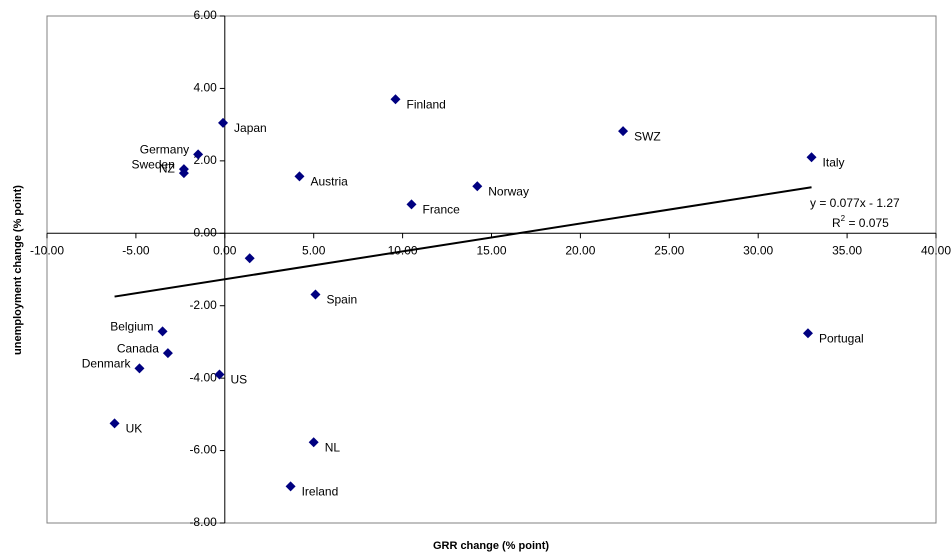 The height and width of the screenshot is (557, 951). What do you see at coordinates (936, 250) in the screenshot?
I see `x-tick-label: 40.00` at bounding box center [936, 250].